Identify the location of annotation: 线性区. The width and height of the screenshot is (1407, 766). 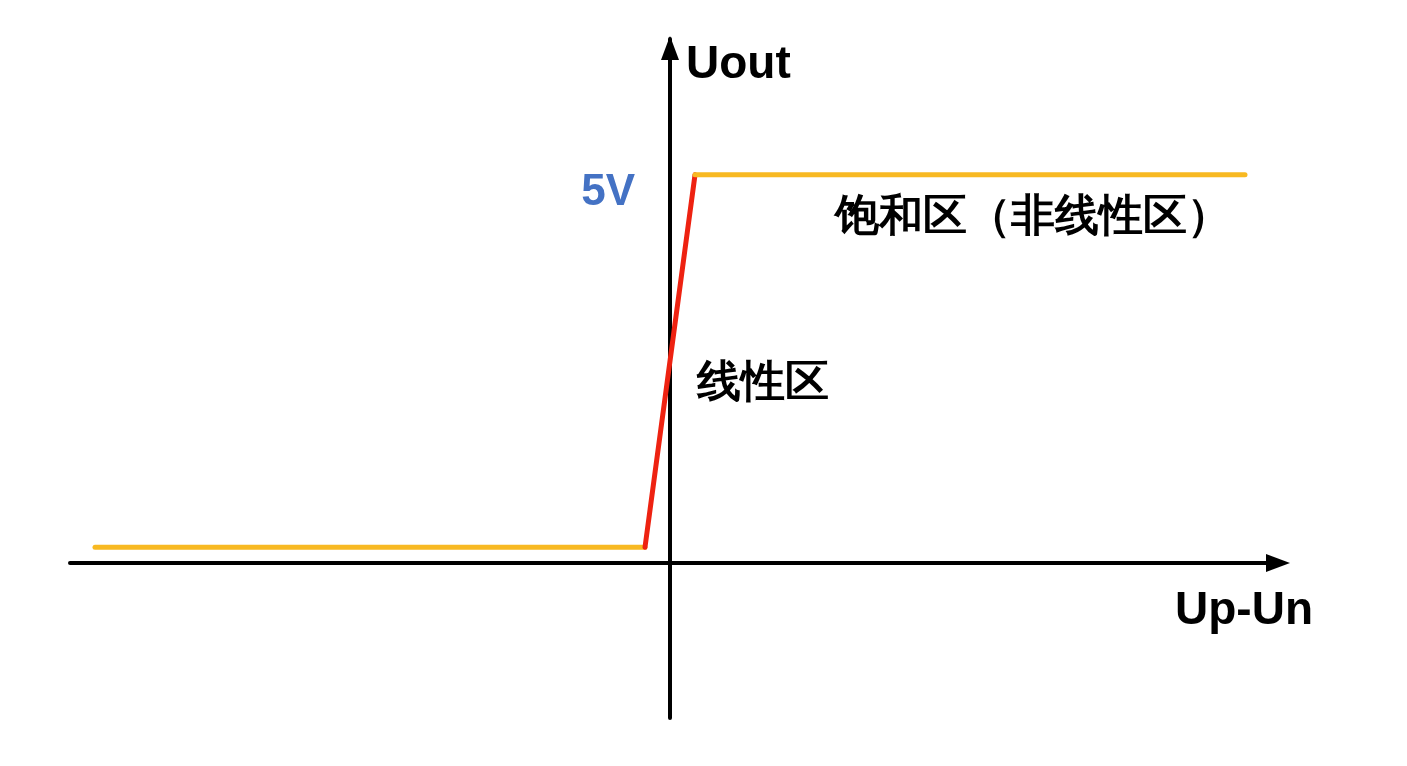
(762, 380).